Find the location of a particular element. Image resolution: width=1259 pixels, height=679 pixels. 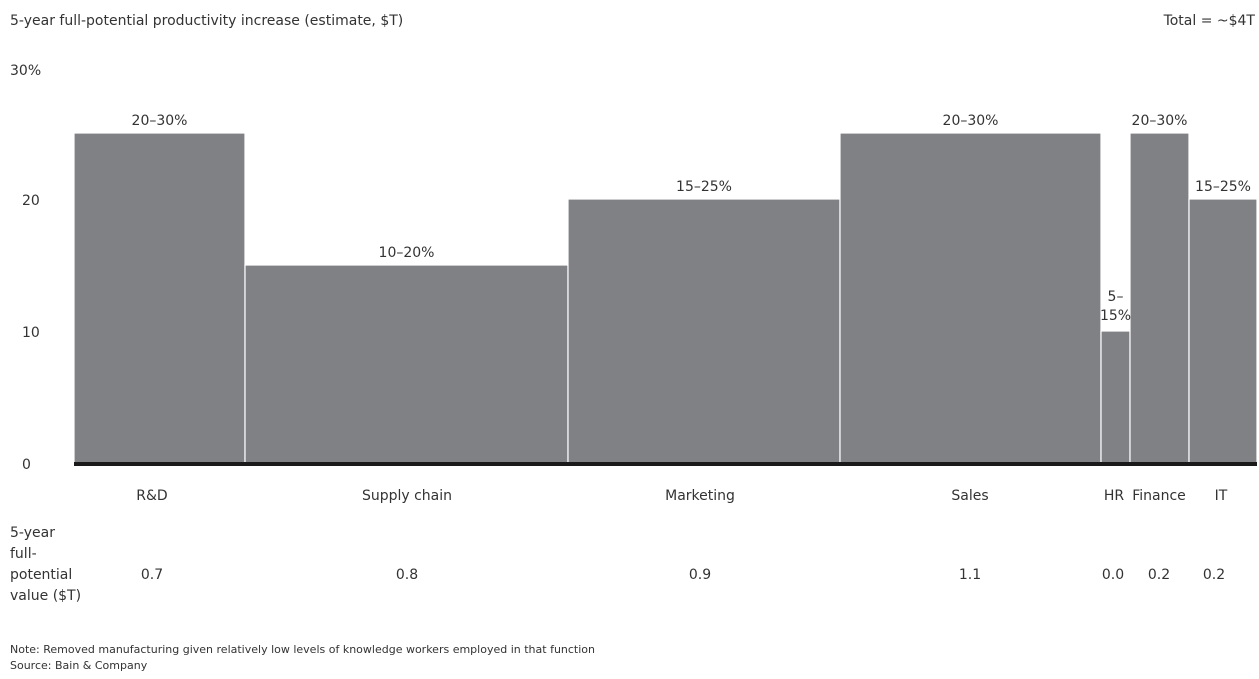

category-label-hr: HR is located at coordinates (1114, 496).